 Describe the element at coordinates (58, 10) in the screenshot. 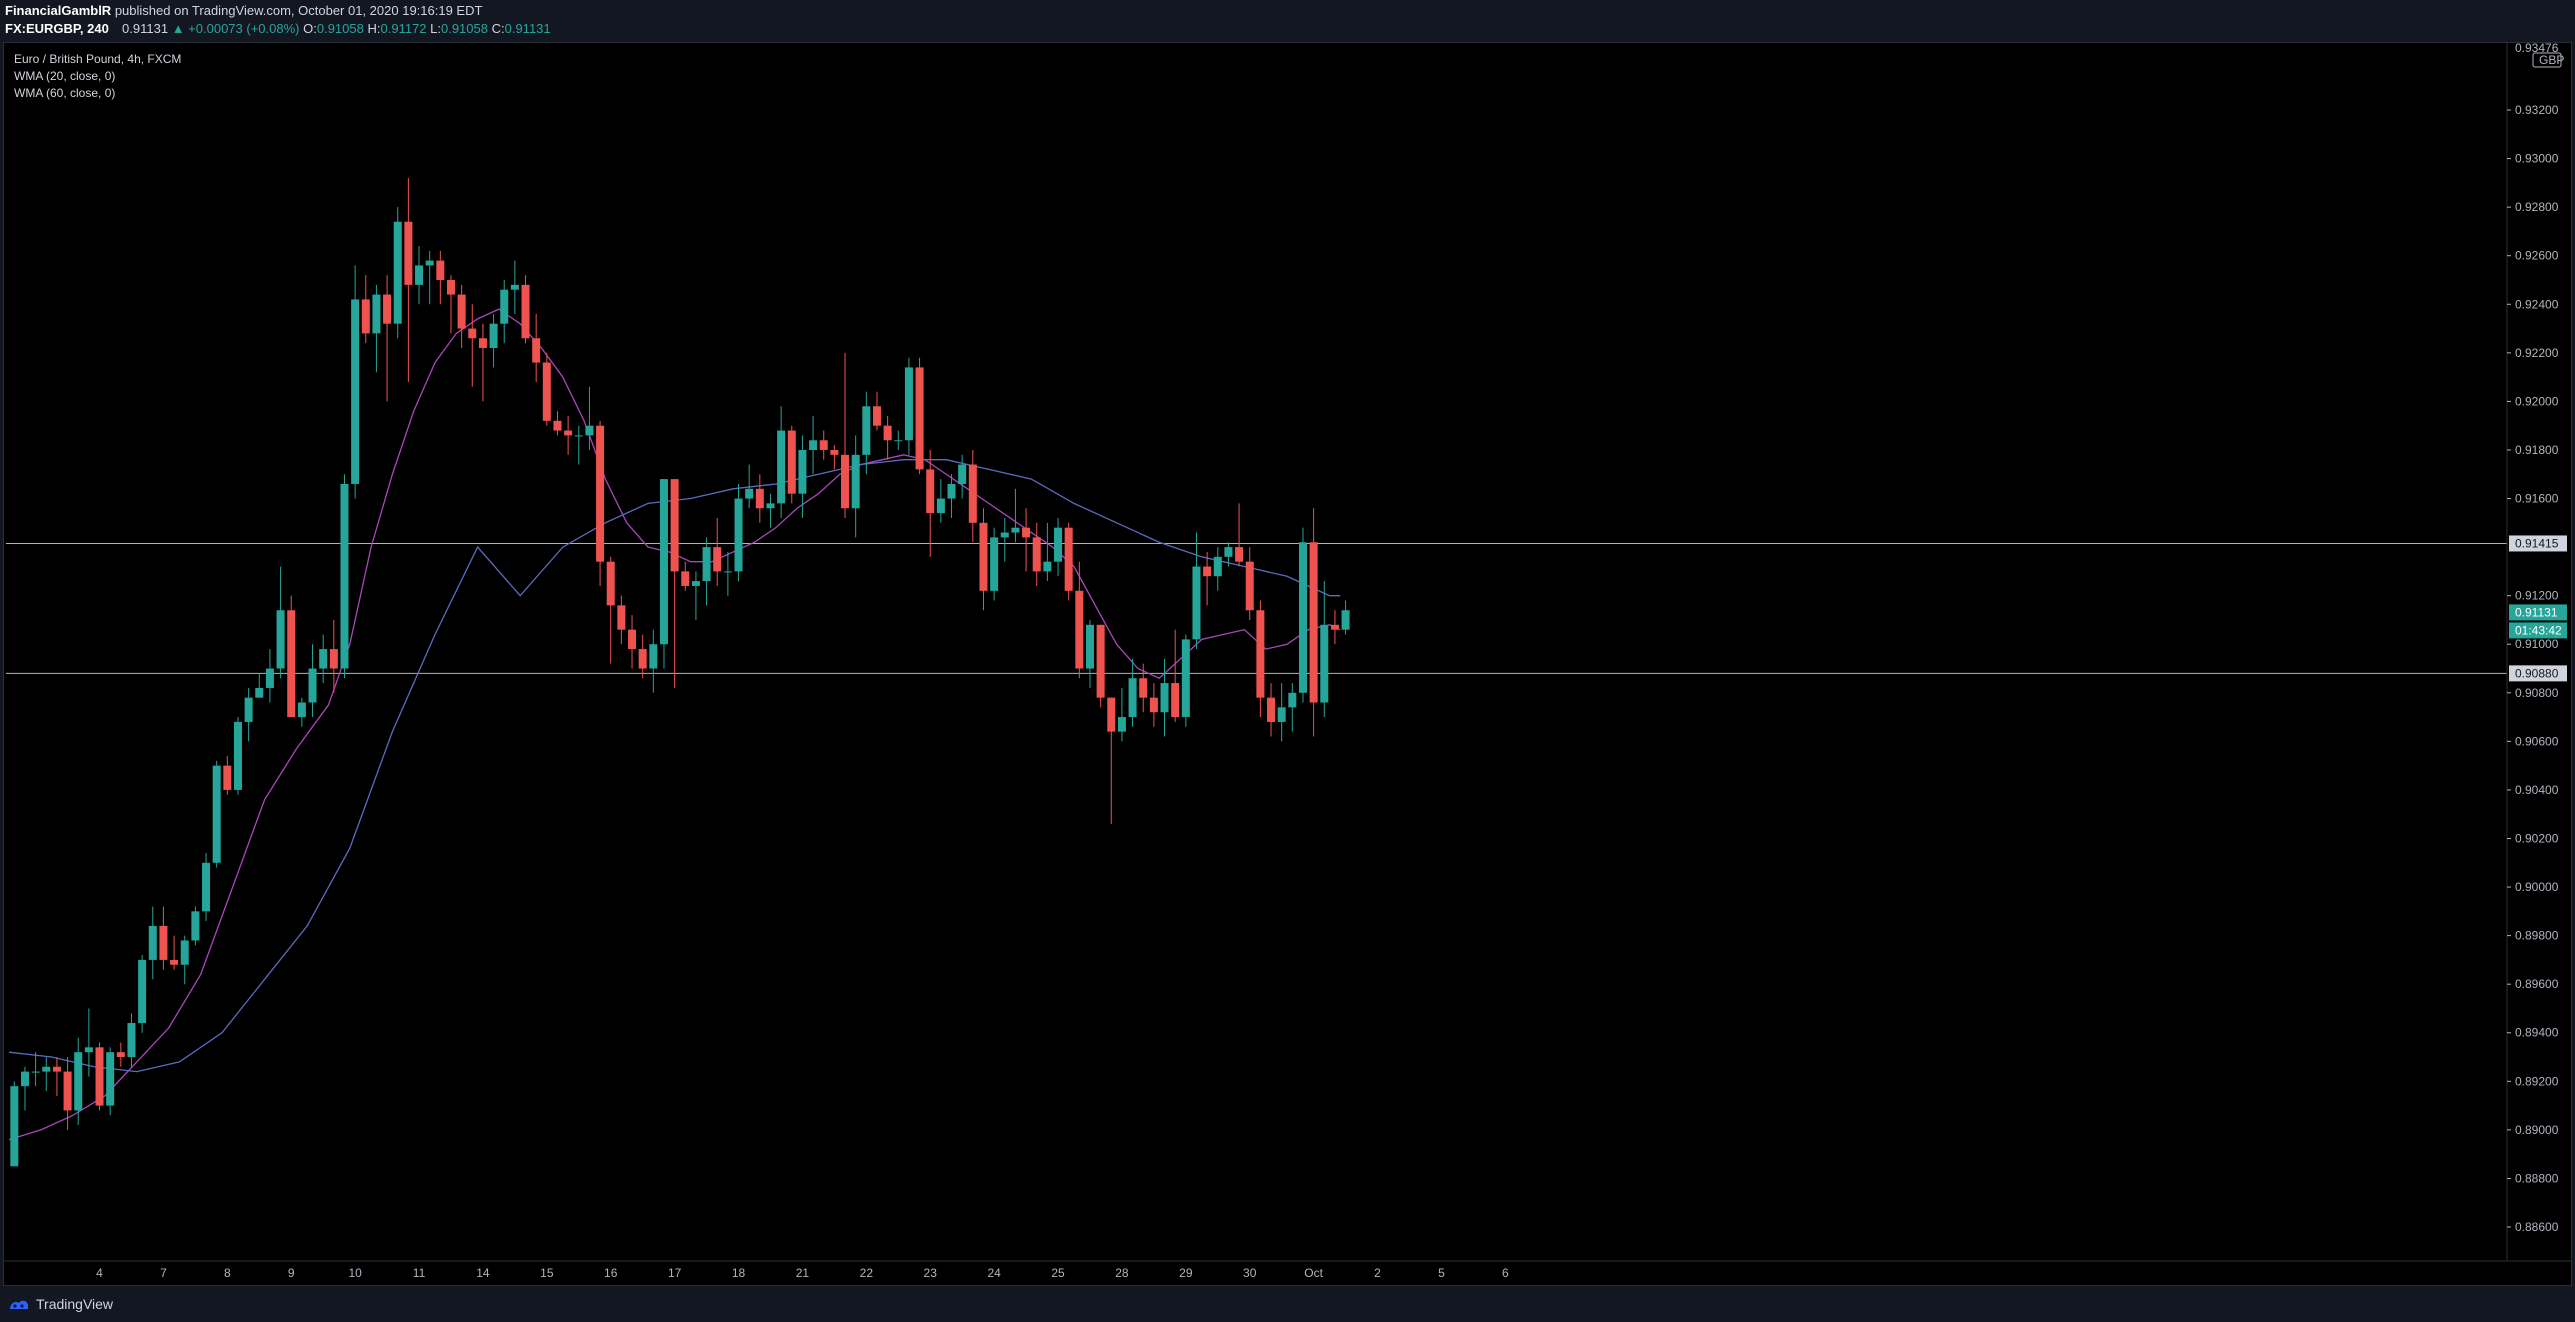

I see `publisher-name: FinancialGamblR` at that location.